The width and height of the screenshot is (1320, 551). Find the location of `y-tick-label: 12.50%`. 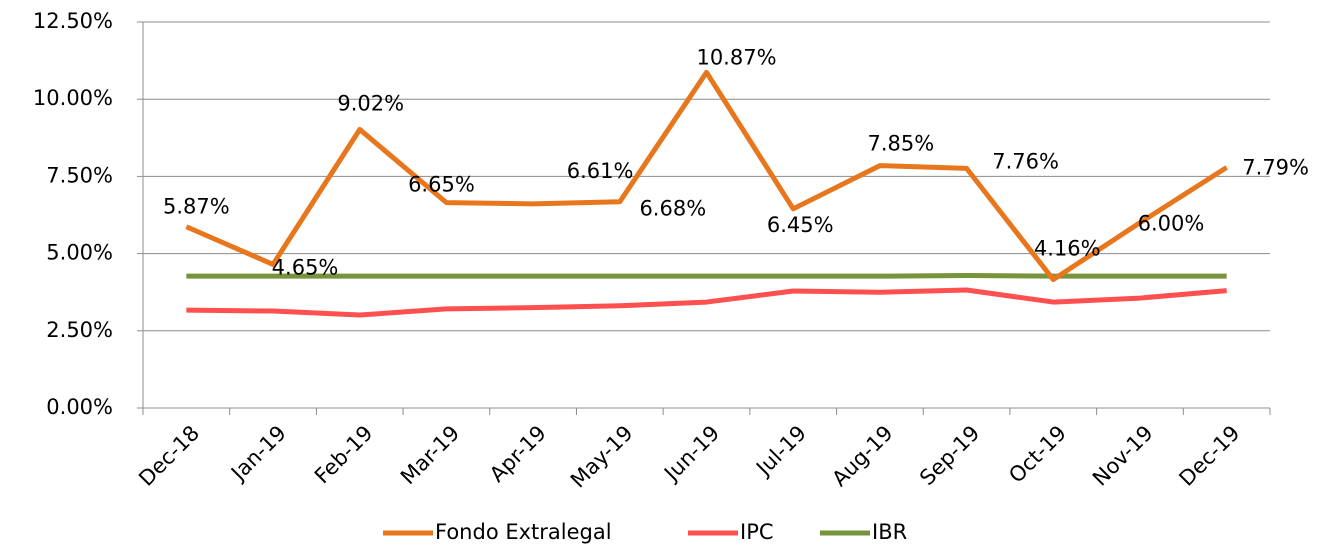

y-tick-label: 12.50% is located at coordinates (73, 21).